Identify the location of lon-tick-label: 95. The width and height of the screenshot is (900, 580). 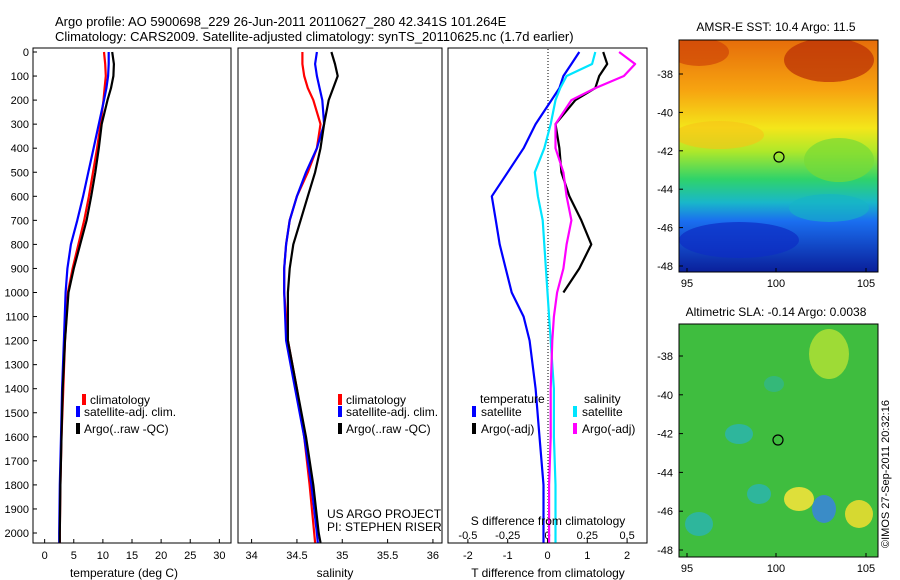
(687, 284).